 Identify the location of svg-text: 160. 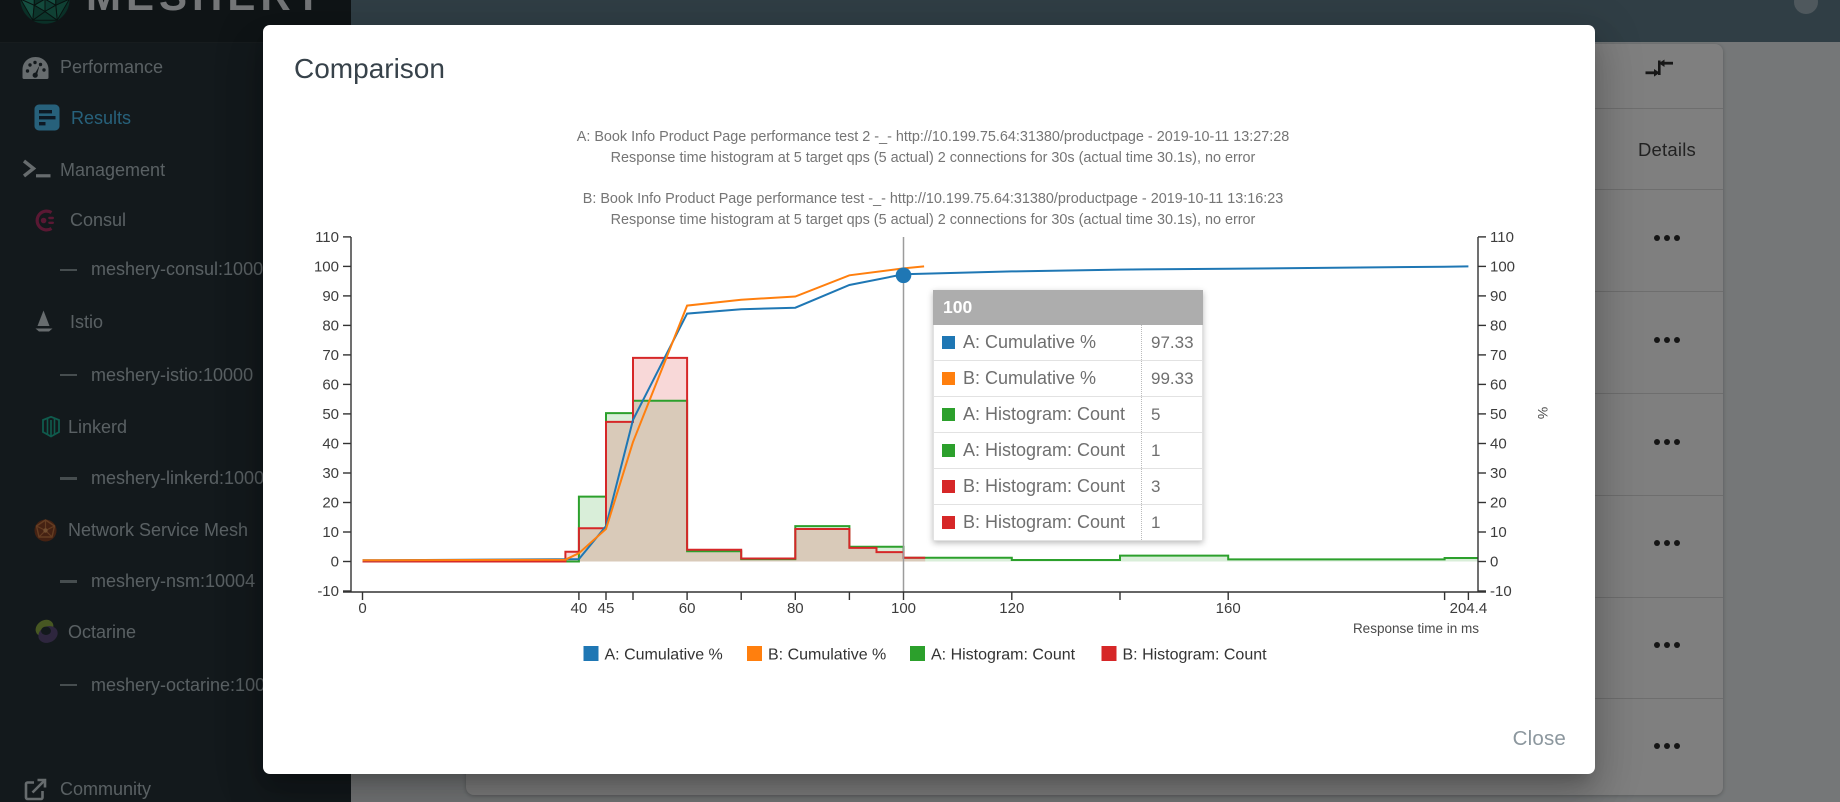
(1228, 608).